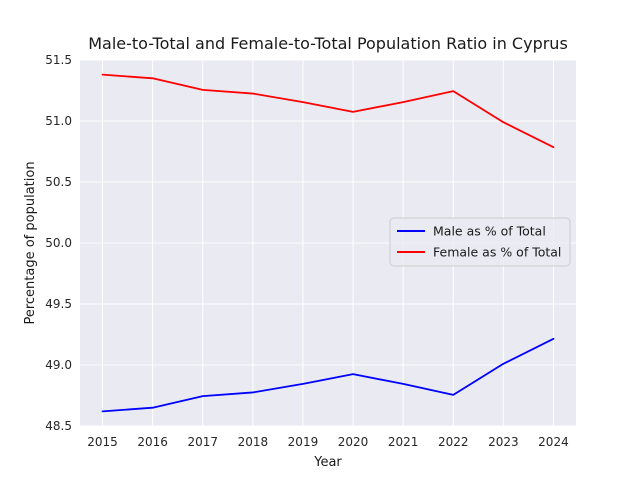  I want to click on x-tick-label: 2022, so click(453, 442).